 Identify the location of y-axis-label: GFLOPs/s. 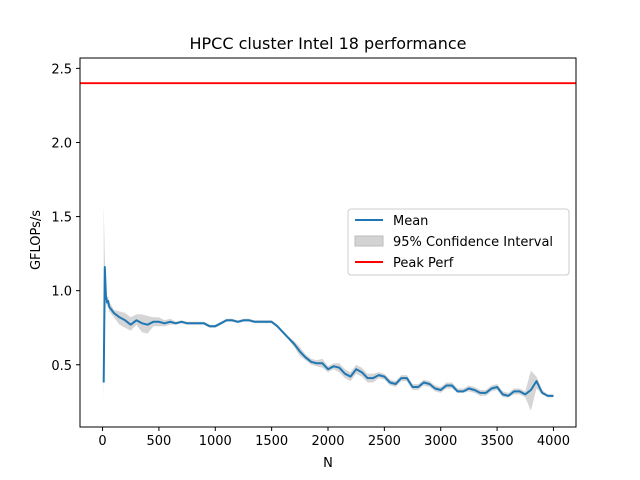
(36, 240).